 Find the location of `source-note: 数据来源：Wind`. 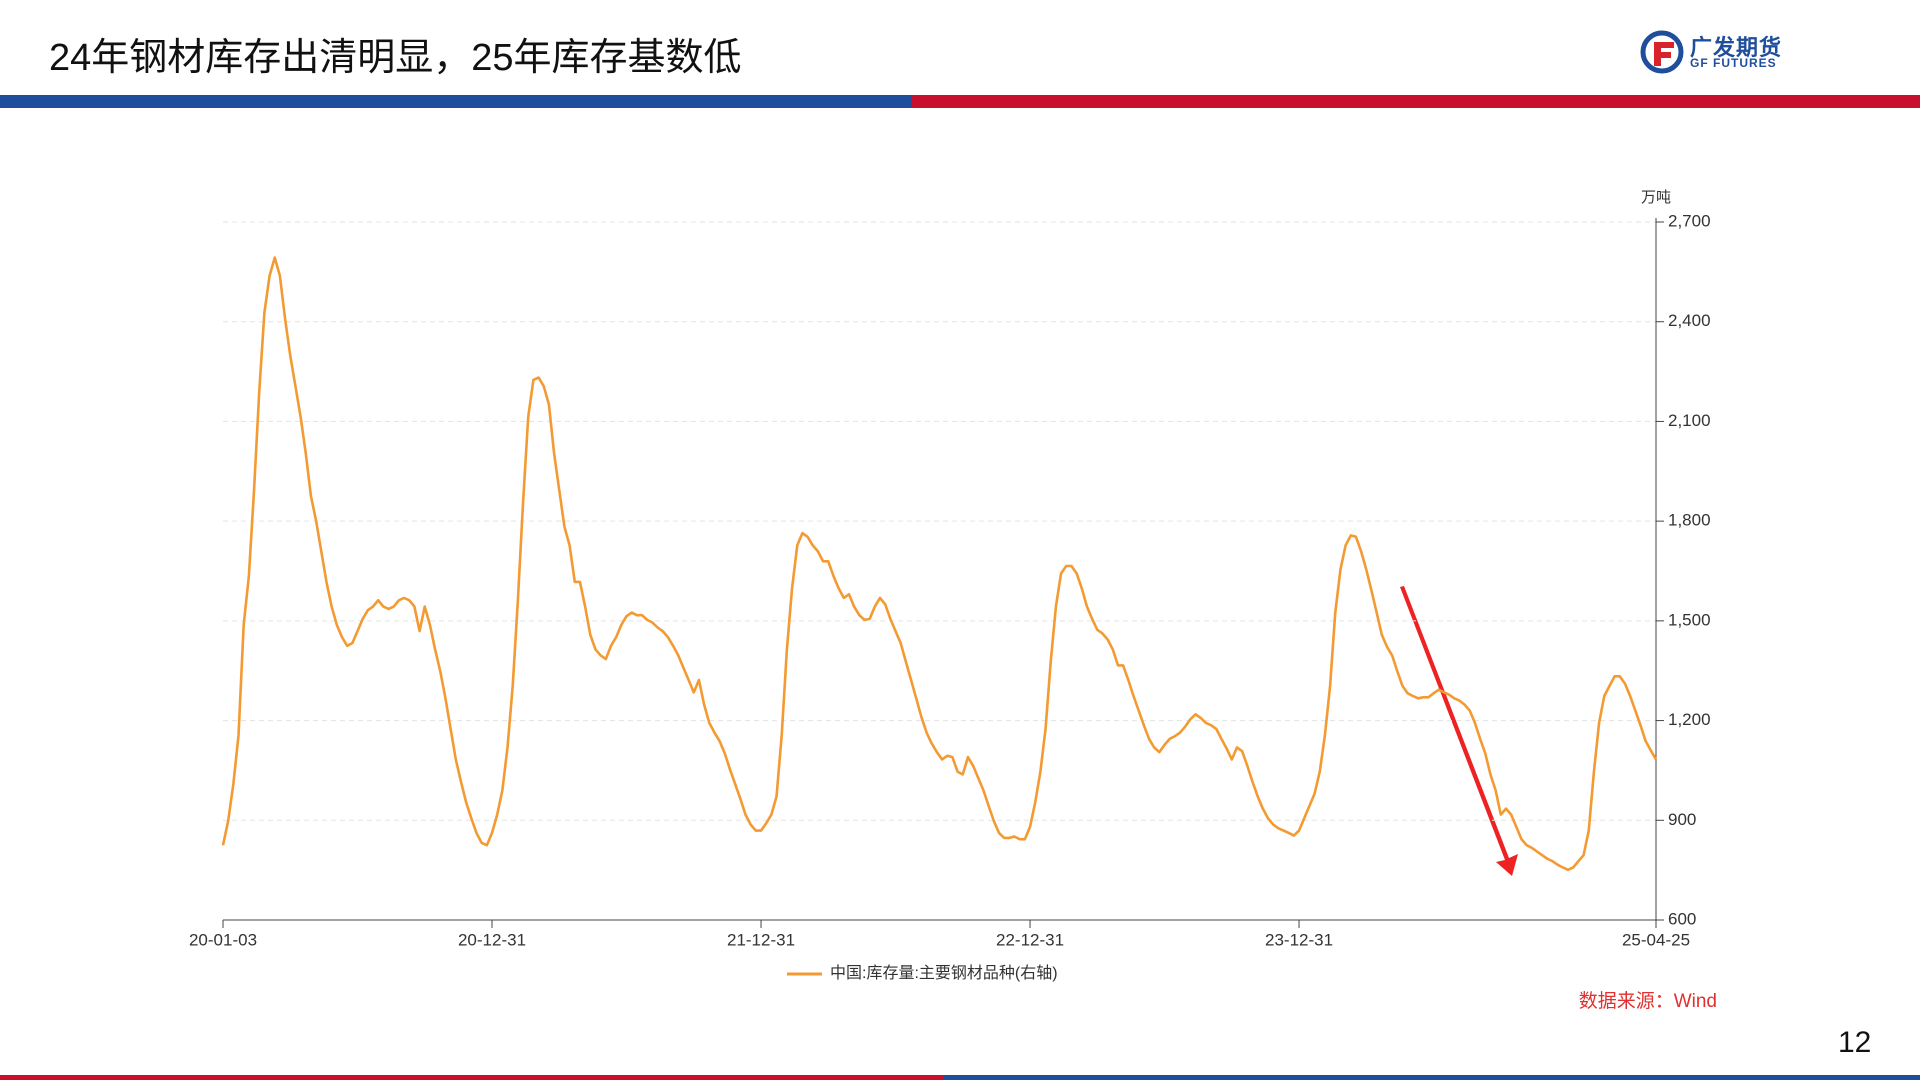

source-note: 数据来源：Wind is located at coordinates (1648, 1001).